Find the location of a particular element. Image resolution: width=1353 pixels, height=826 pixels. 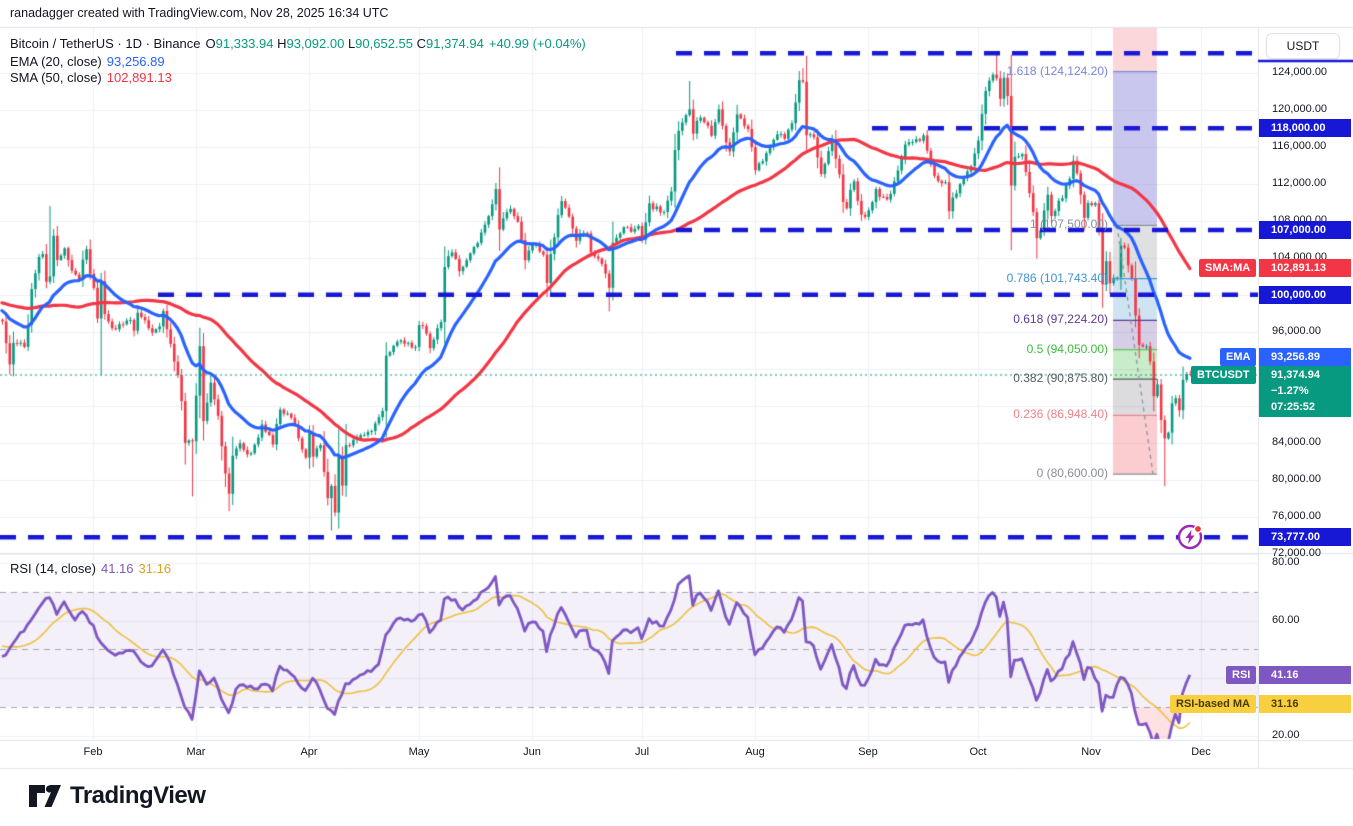

smama-price-badge: 102,891.13 is located at coordinates (1305, 267).